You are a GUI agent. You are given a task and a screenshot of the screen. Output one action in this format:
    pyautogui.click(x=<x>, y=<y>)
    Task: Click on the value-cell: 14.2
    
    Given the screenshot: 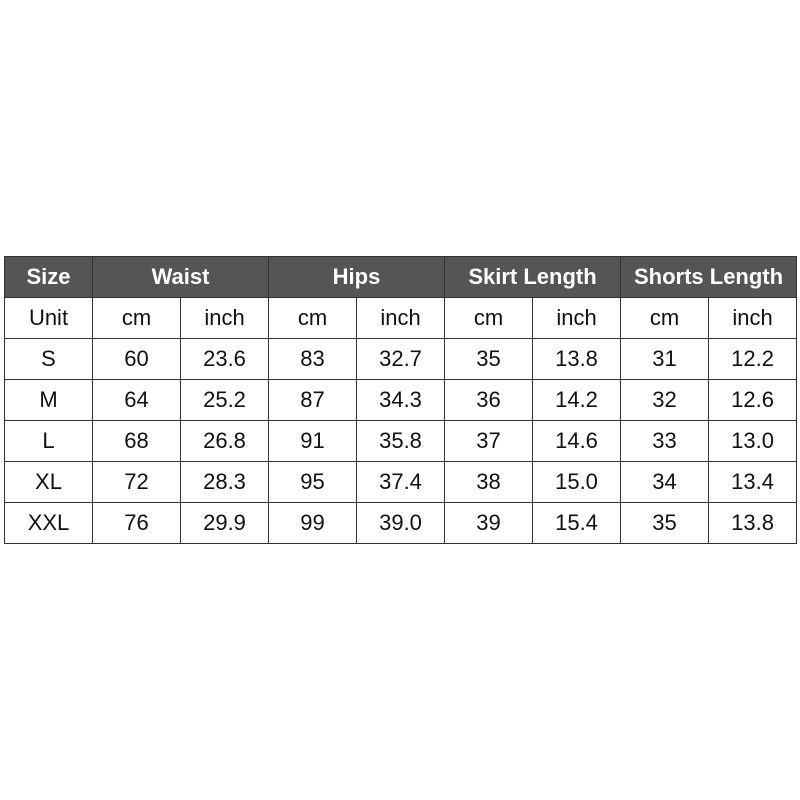 What is the action you would take?
    pyautogui.click(x=577, y=400)
    